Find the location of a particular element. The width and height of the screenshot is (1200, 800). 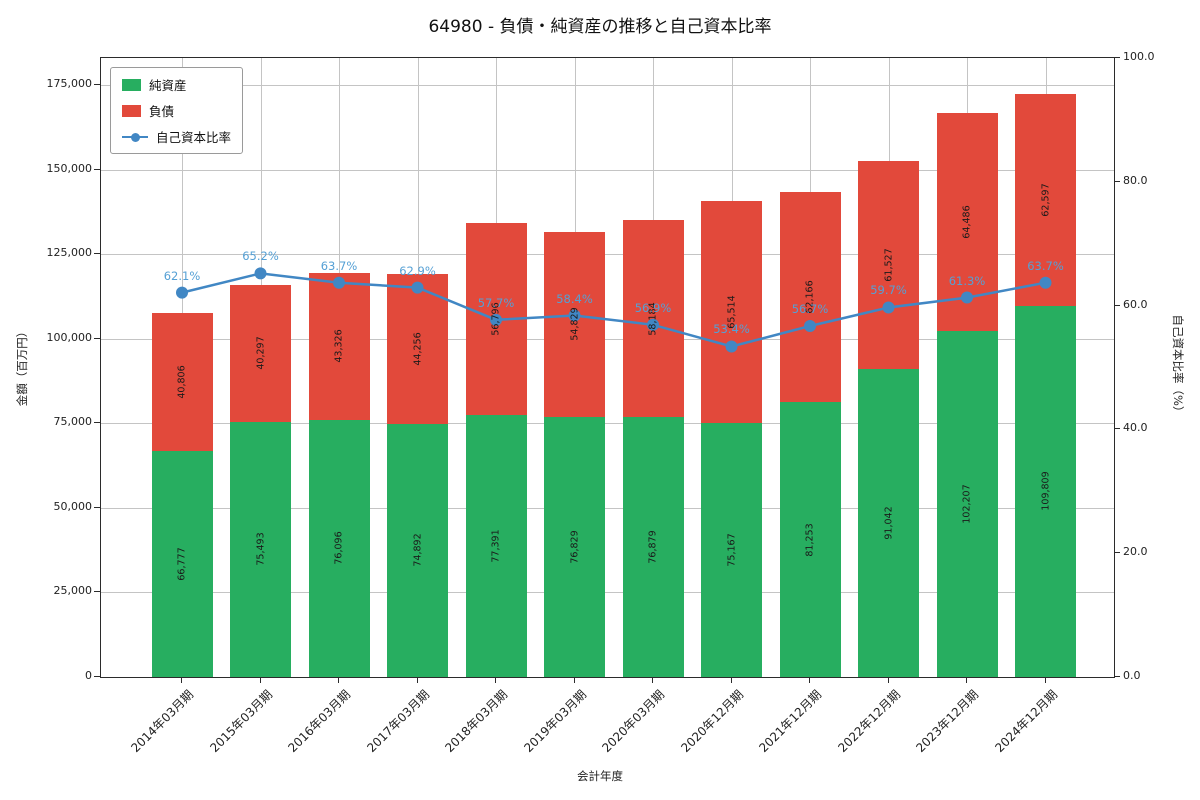

value-label-net-assets: 76,879 is located at coordinates (653, 547).